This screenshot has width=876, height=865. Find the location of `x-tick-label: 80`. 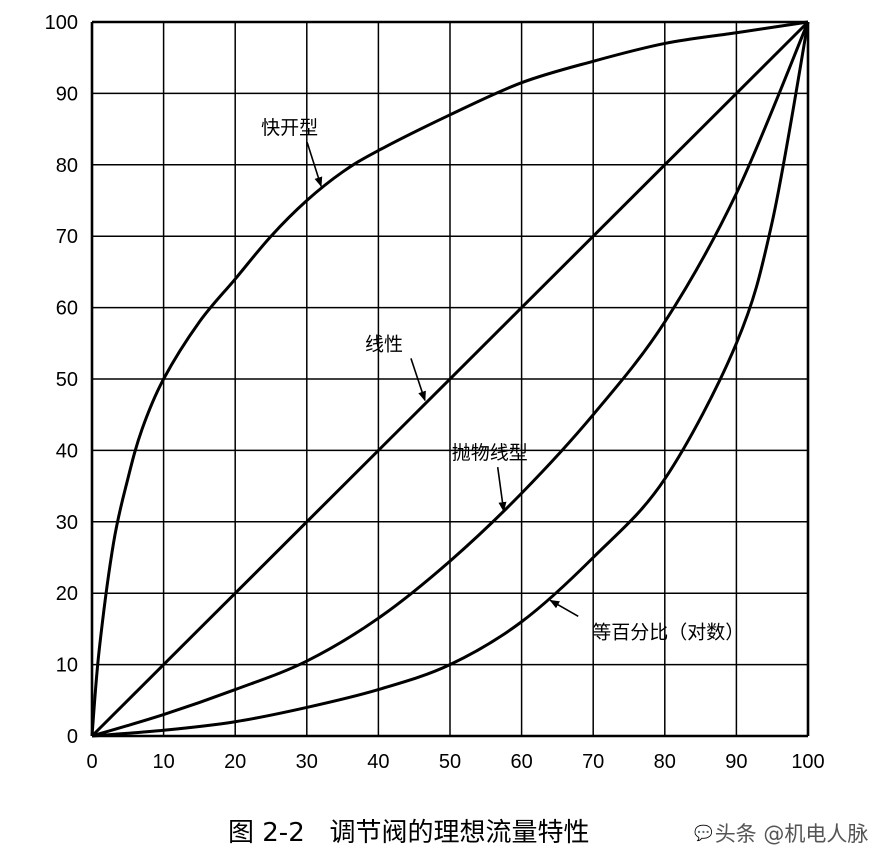

x-tick-label: 80 is located at coordinates (665, 762).